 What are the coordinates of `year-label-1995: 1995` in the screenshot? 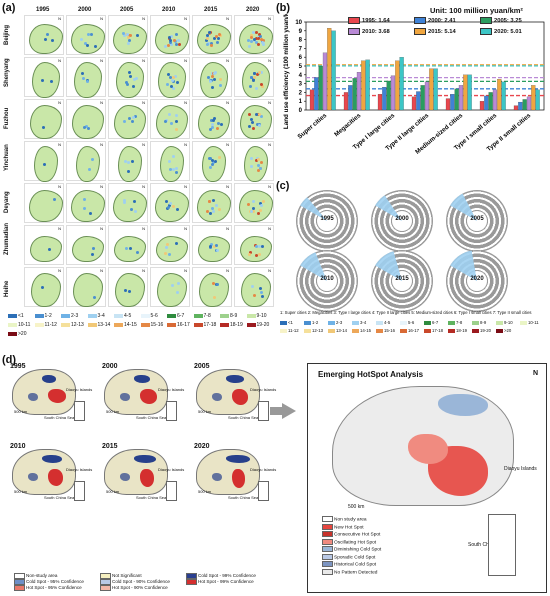 It's located at (43, 10).